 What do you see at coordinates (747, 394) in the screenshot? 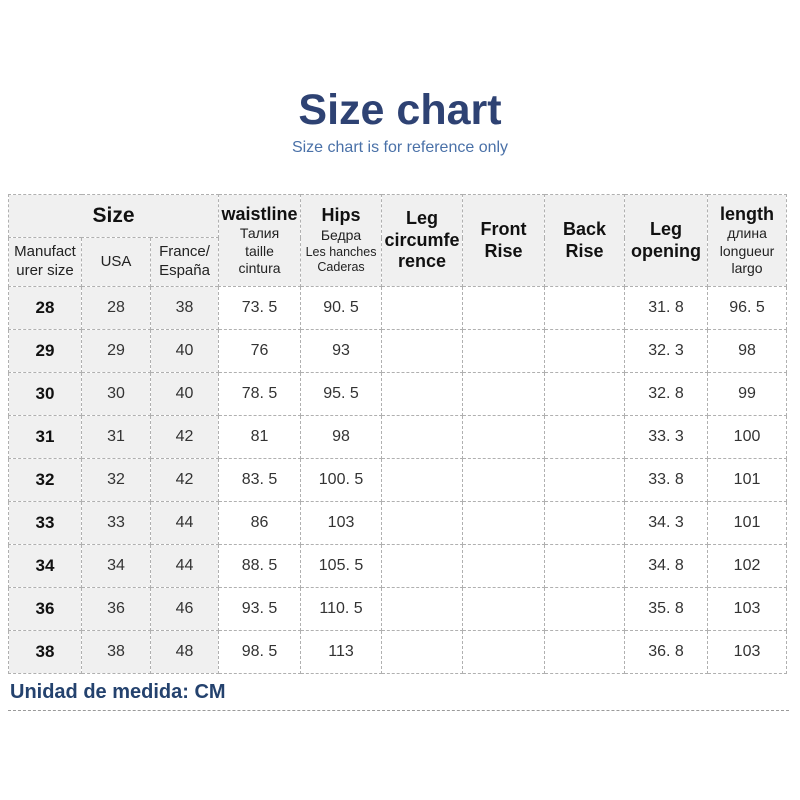
I see `cell-length: 99` at bounding box center [747, 394].